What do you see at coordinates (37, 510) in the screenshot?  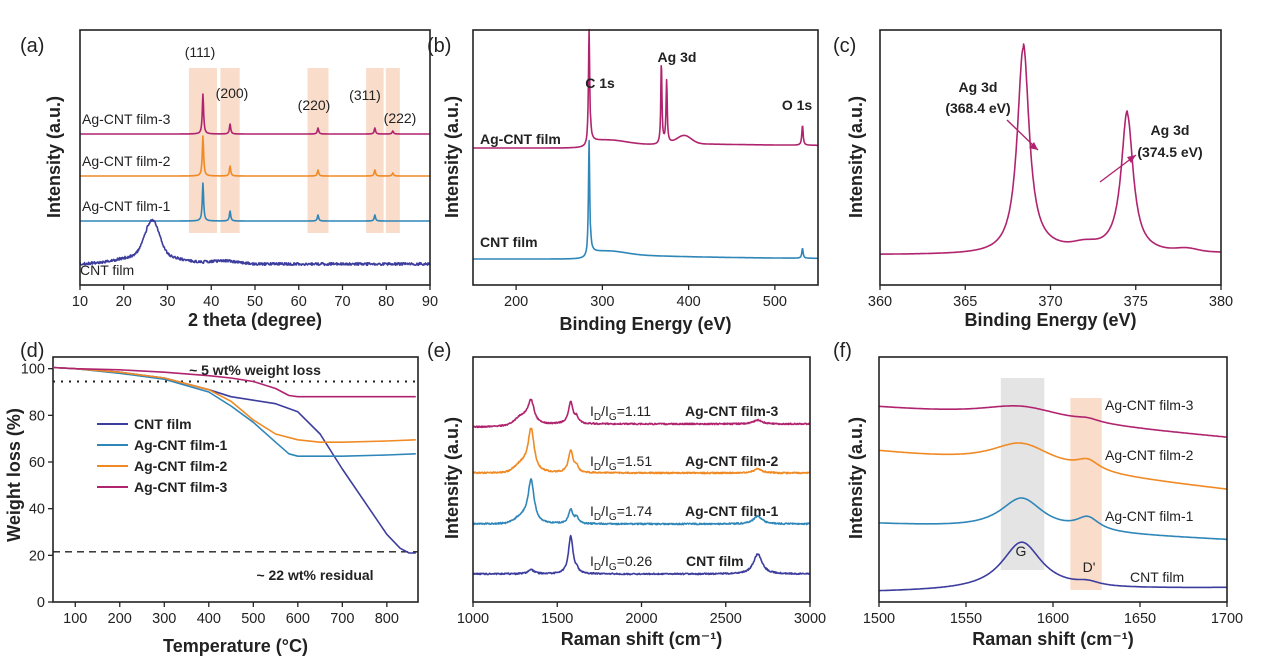 I see `y-tick-label: 40` at bounding box center [37, 510].